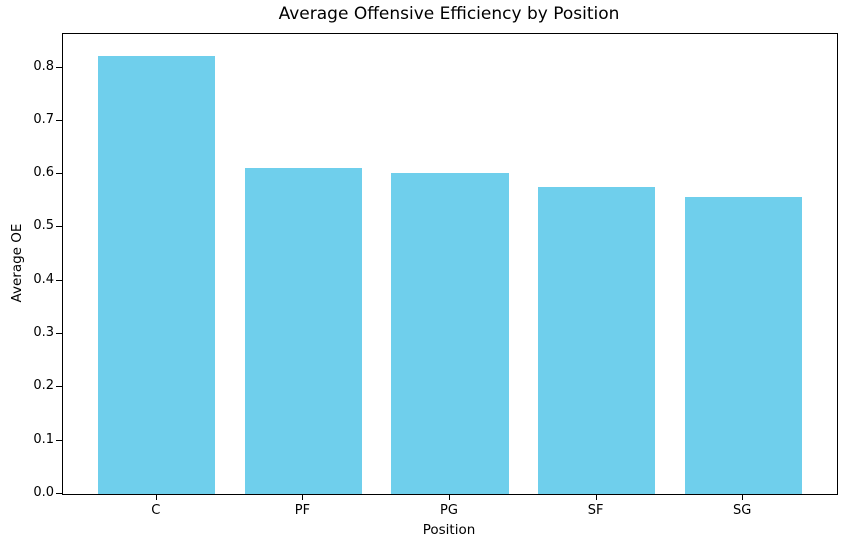 This screenshot has height=547, width=846. I want to click on y-tick-label: 0.6, so click(43, 173).